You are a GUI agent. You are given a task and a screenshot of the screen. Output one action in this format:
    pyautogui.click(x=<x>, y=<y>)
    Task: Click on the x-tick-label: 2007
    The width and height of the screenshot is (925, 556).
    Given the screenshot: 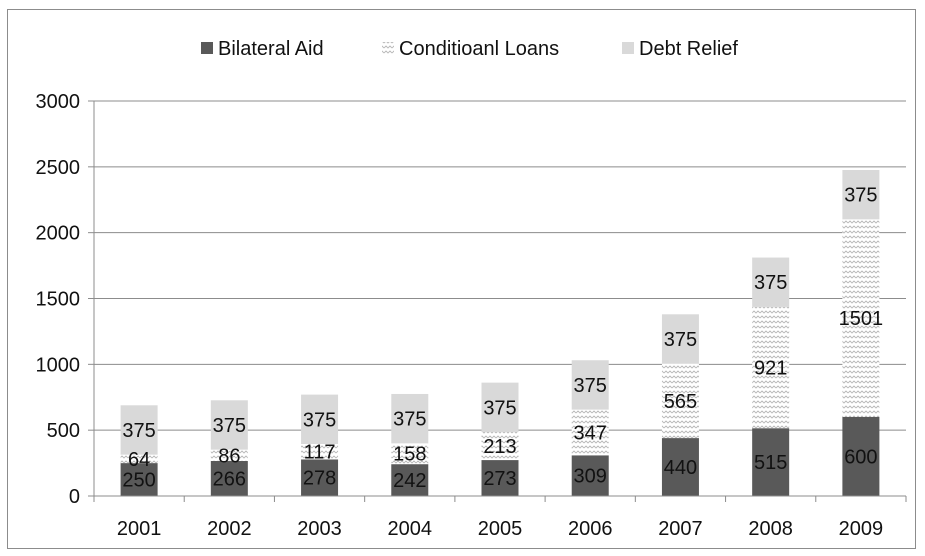 What is the action you would take?
    pyautogui.click(x=680, y=529)
    